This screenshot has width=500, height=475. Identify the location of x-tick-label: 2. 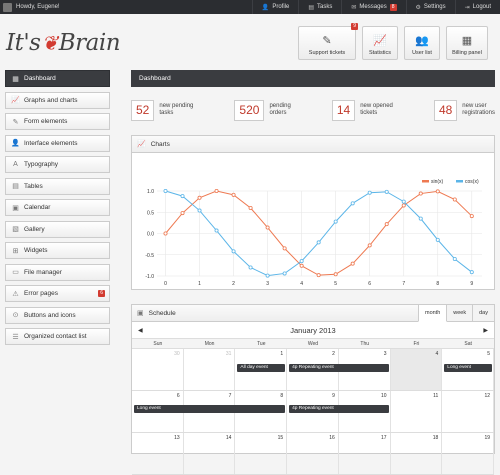
(233, 284).